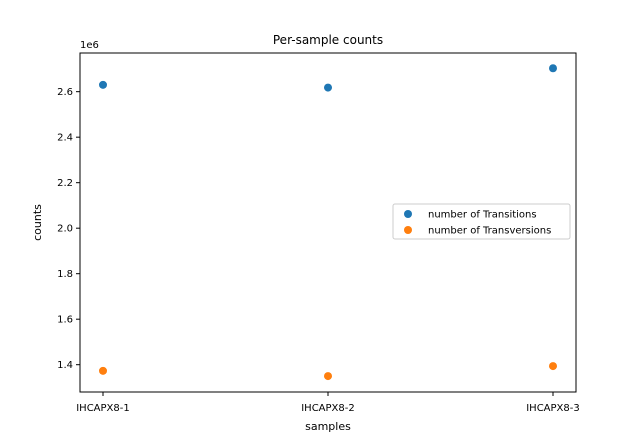 Image resolution: width=640 pixels, height=445 pixels. What do you see at coordinates (489, 231) in the screenshot?
I see `legend-label: number of Transversions` at bounding box center [489, 231].